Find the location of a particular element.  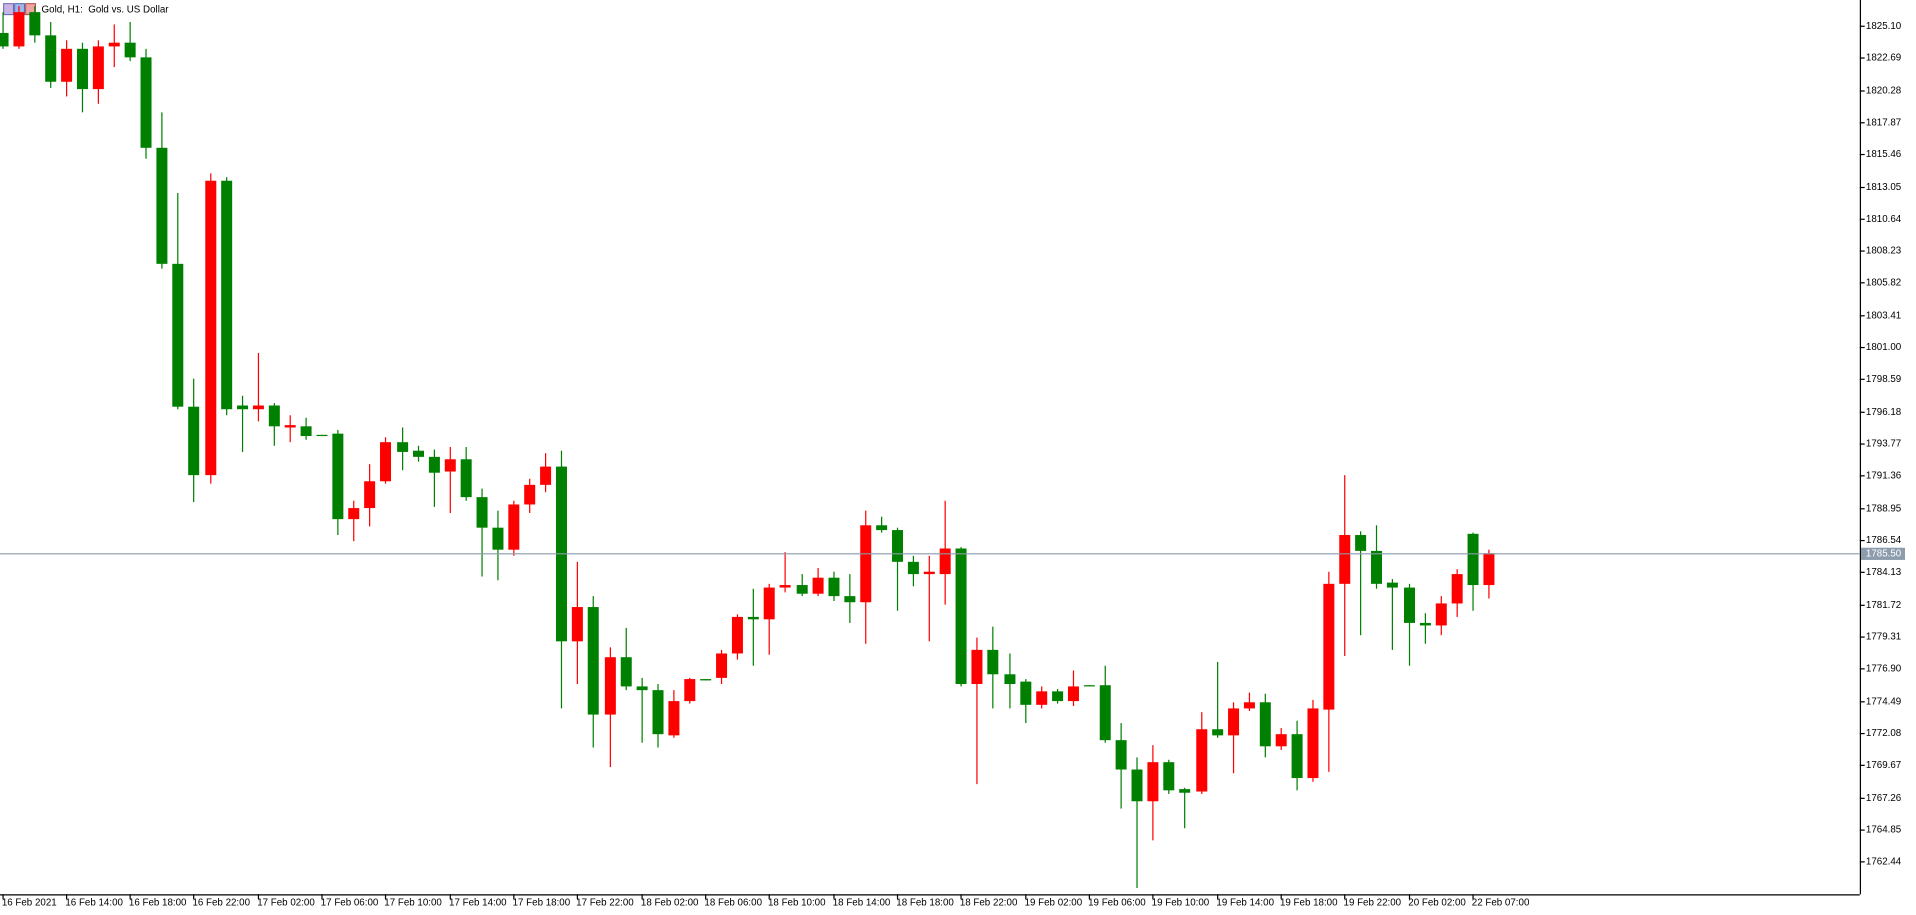

x-tick-label: 18 Feb 10:00 is located at coordinates (797, 902).